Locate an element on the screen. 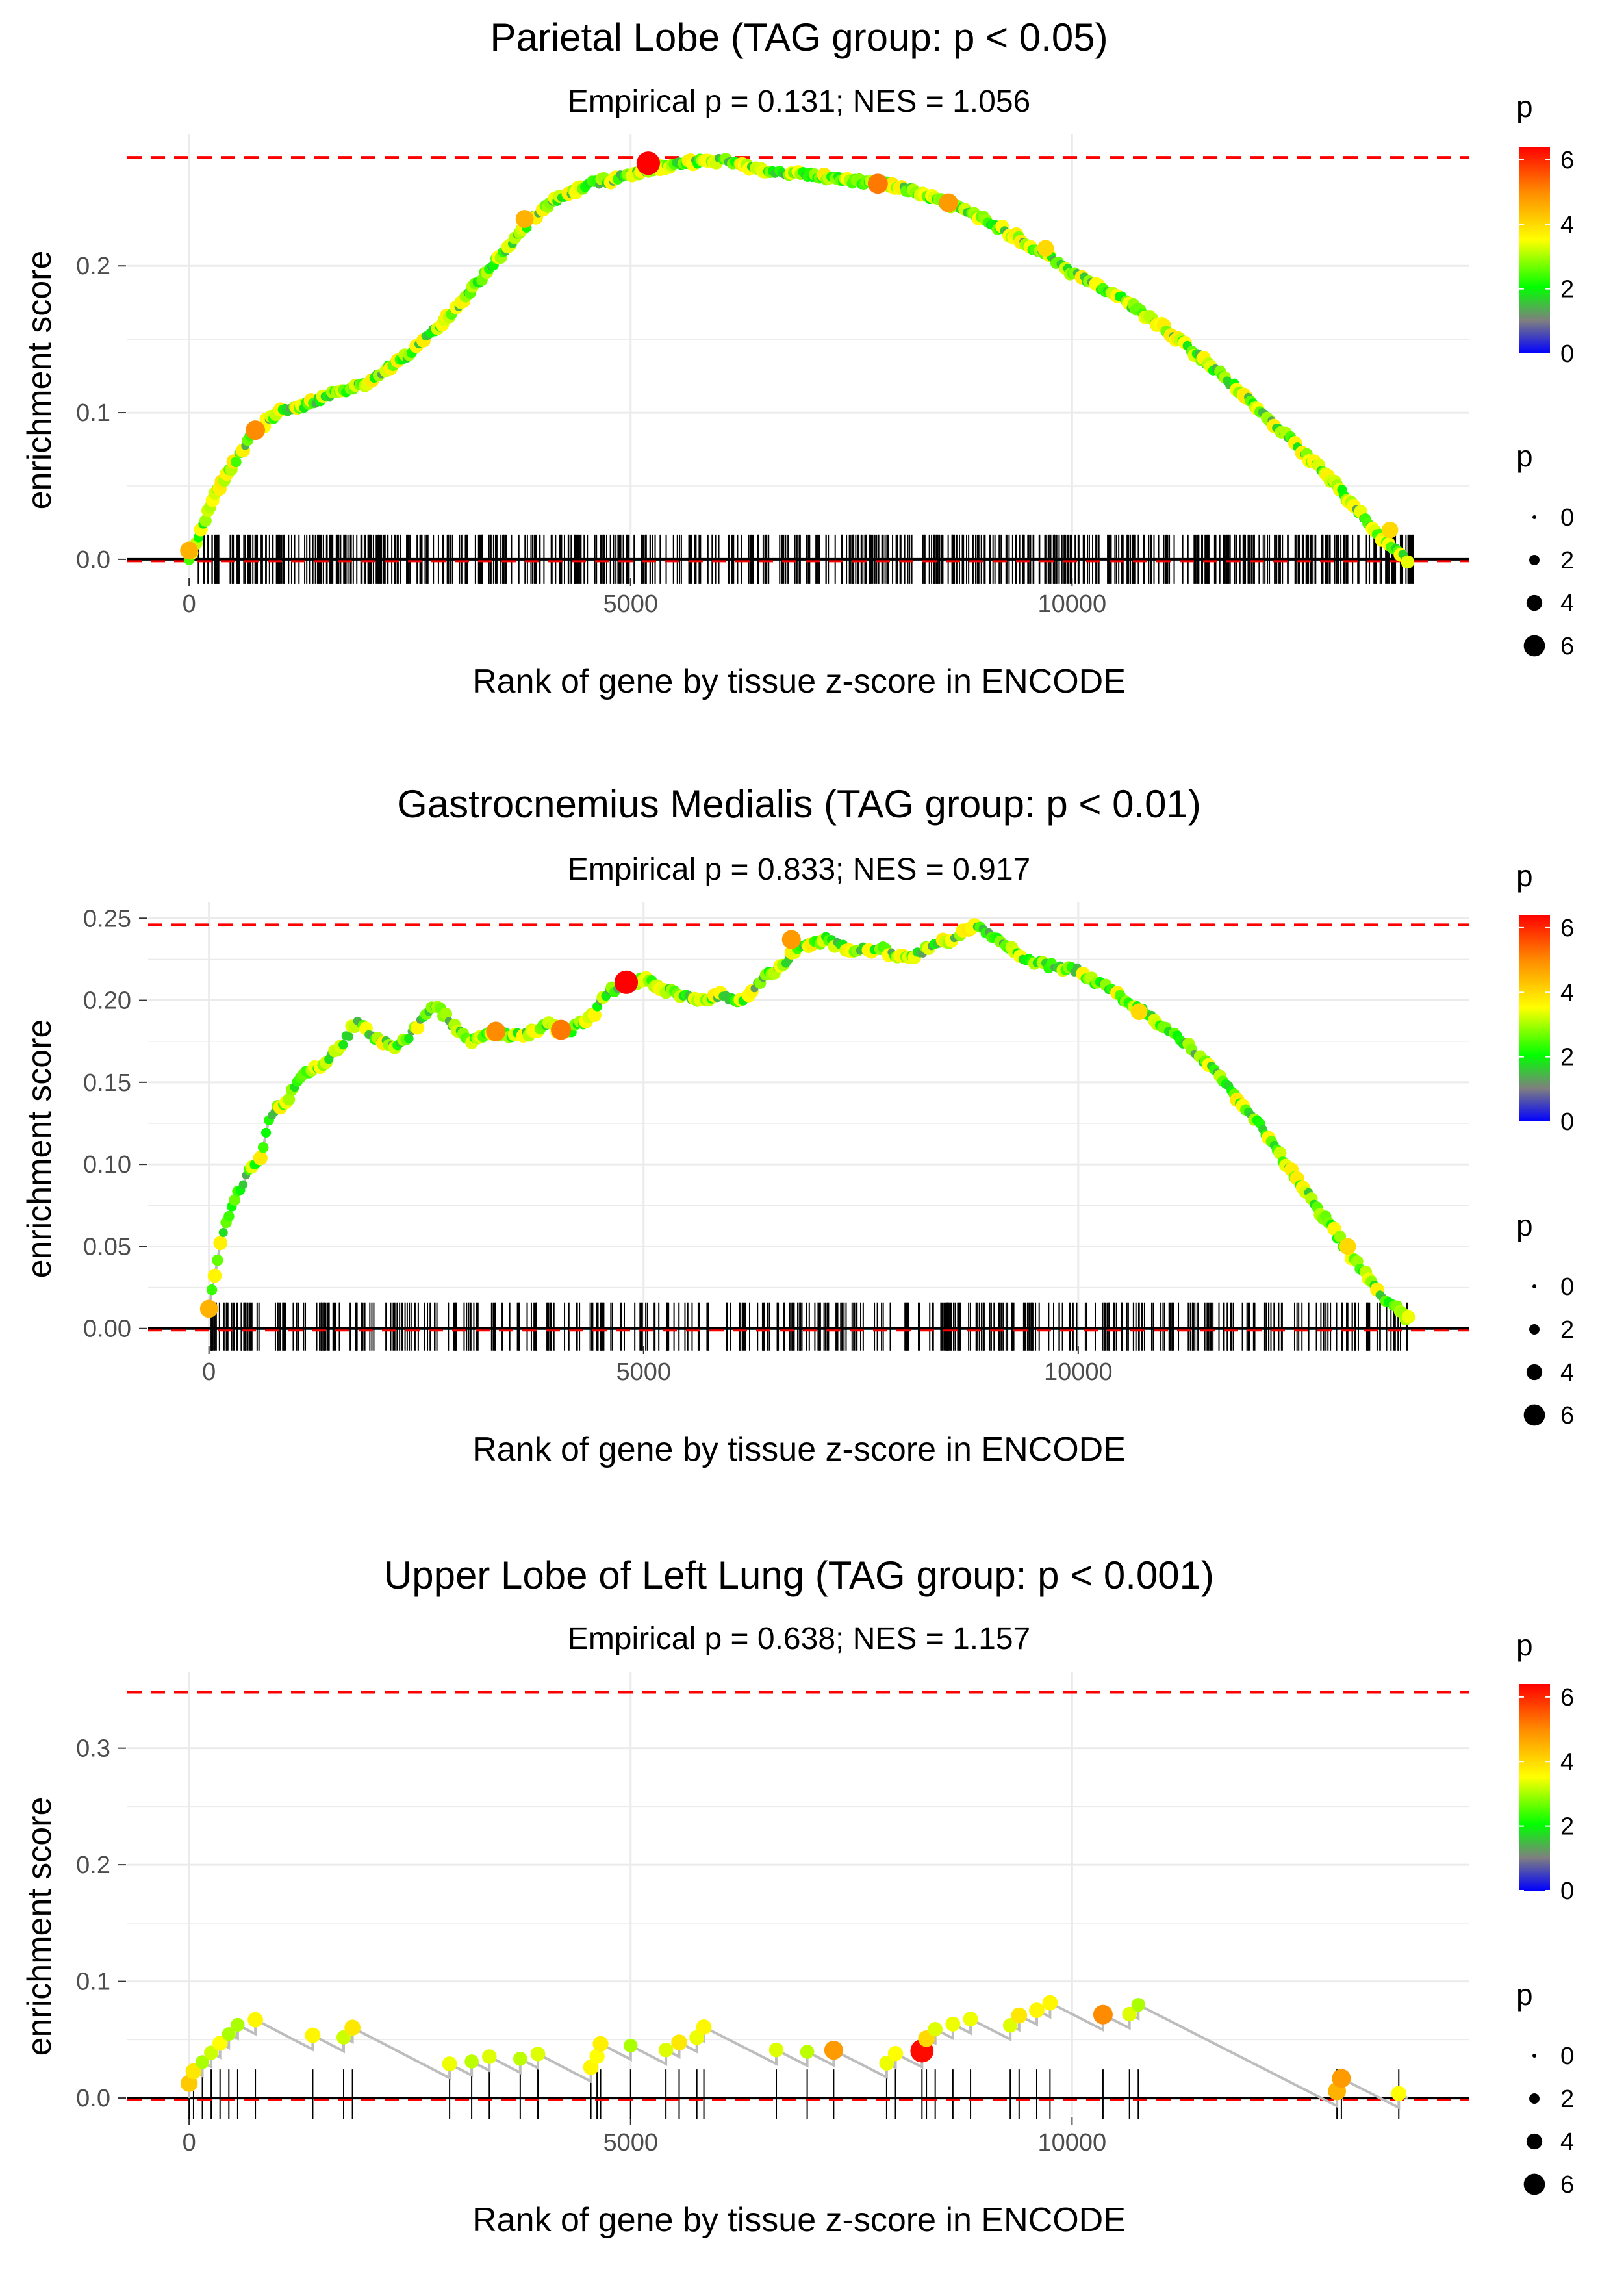 The width and height of the screenshot is (1624, 2274). size-legend-label: 4 is located at coordinates (1567, 2142).